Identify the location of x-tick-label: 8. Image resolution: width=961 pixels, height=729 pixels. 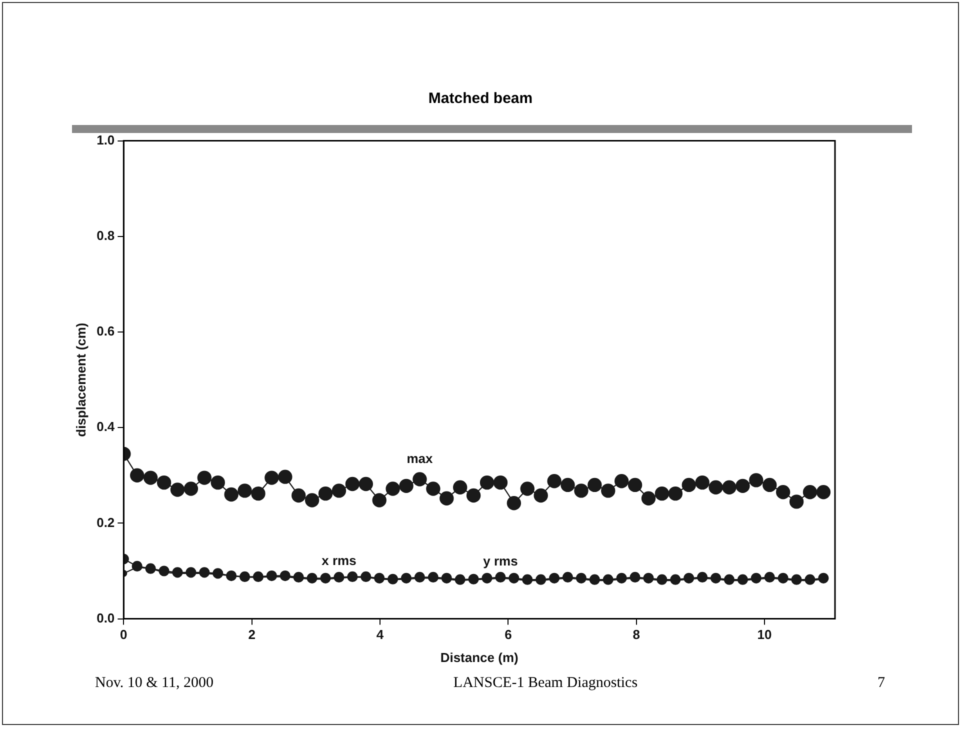
(636, 634).